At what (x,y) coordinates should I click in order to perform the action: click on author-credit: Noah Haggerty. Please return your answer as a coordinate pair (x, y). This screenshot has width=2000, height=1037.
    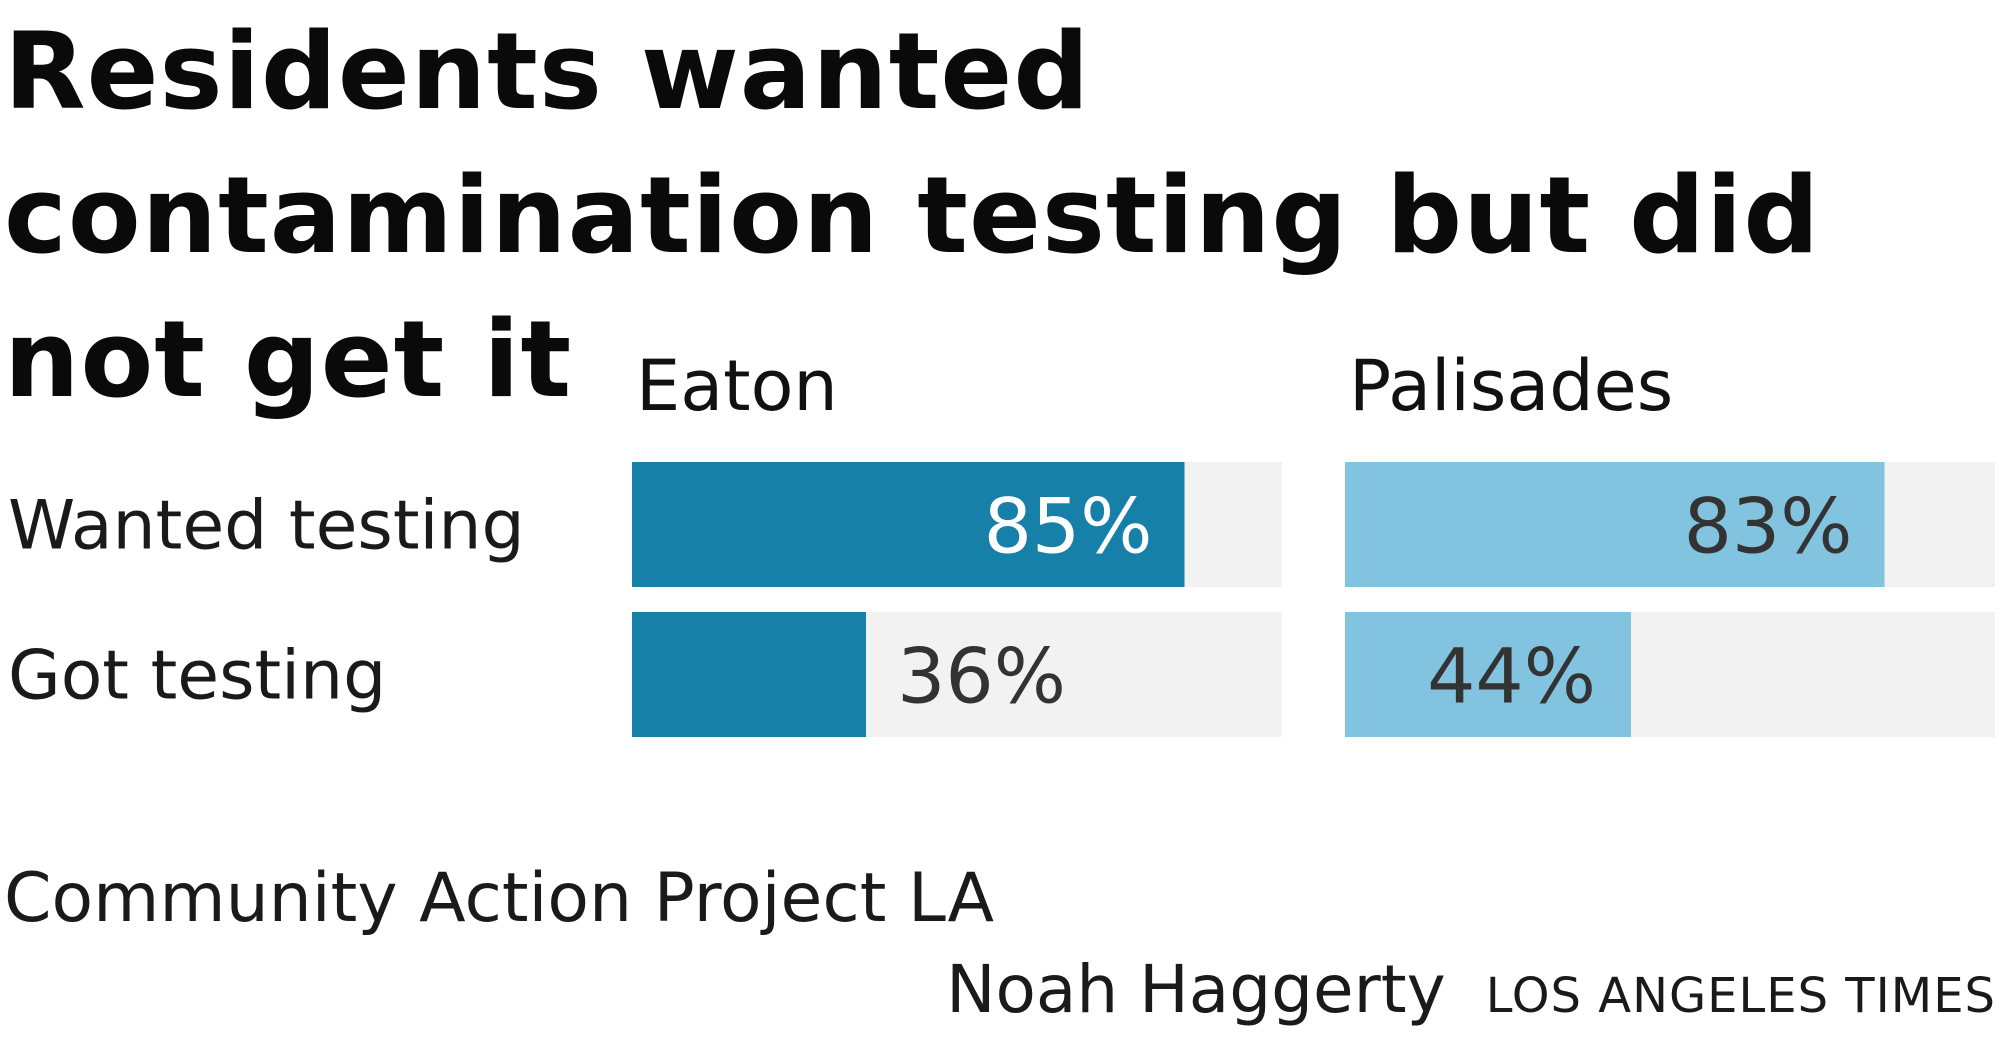
    Looking at the image, I should click on (1196, 989).